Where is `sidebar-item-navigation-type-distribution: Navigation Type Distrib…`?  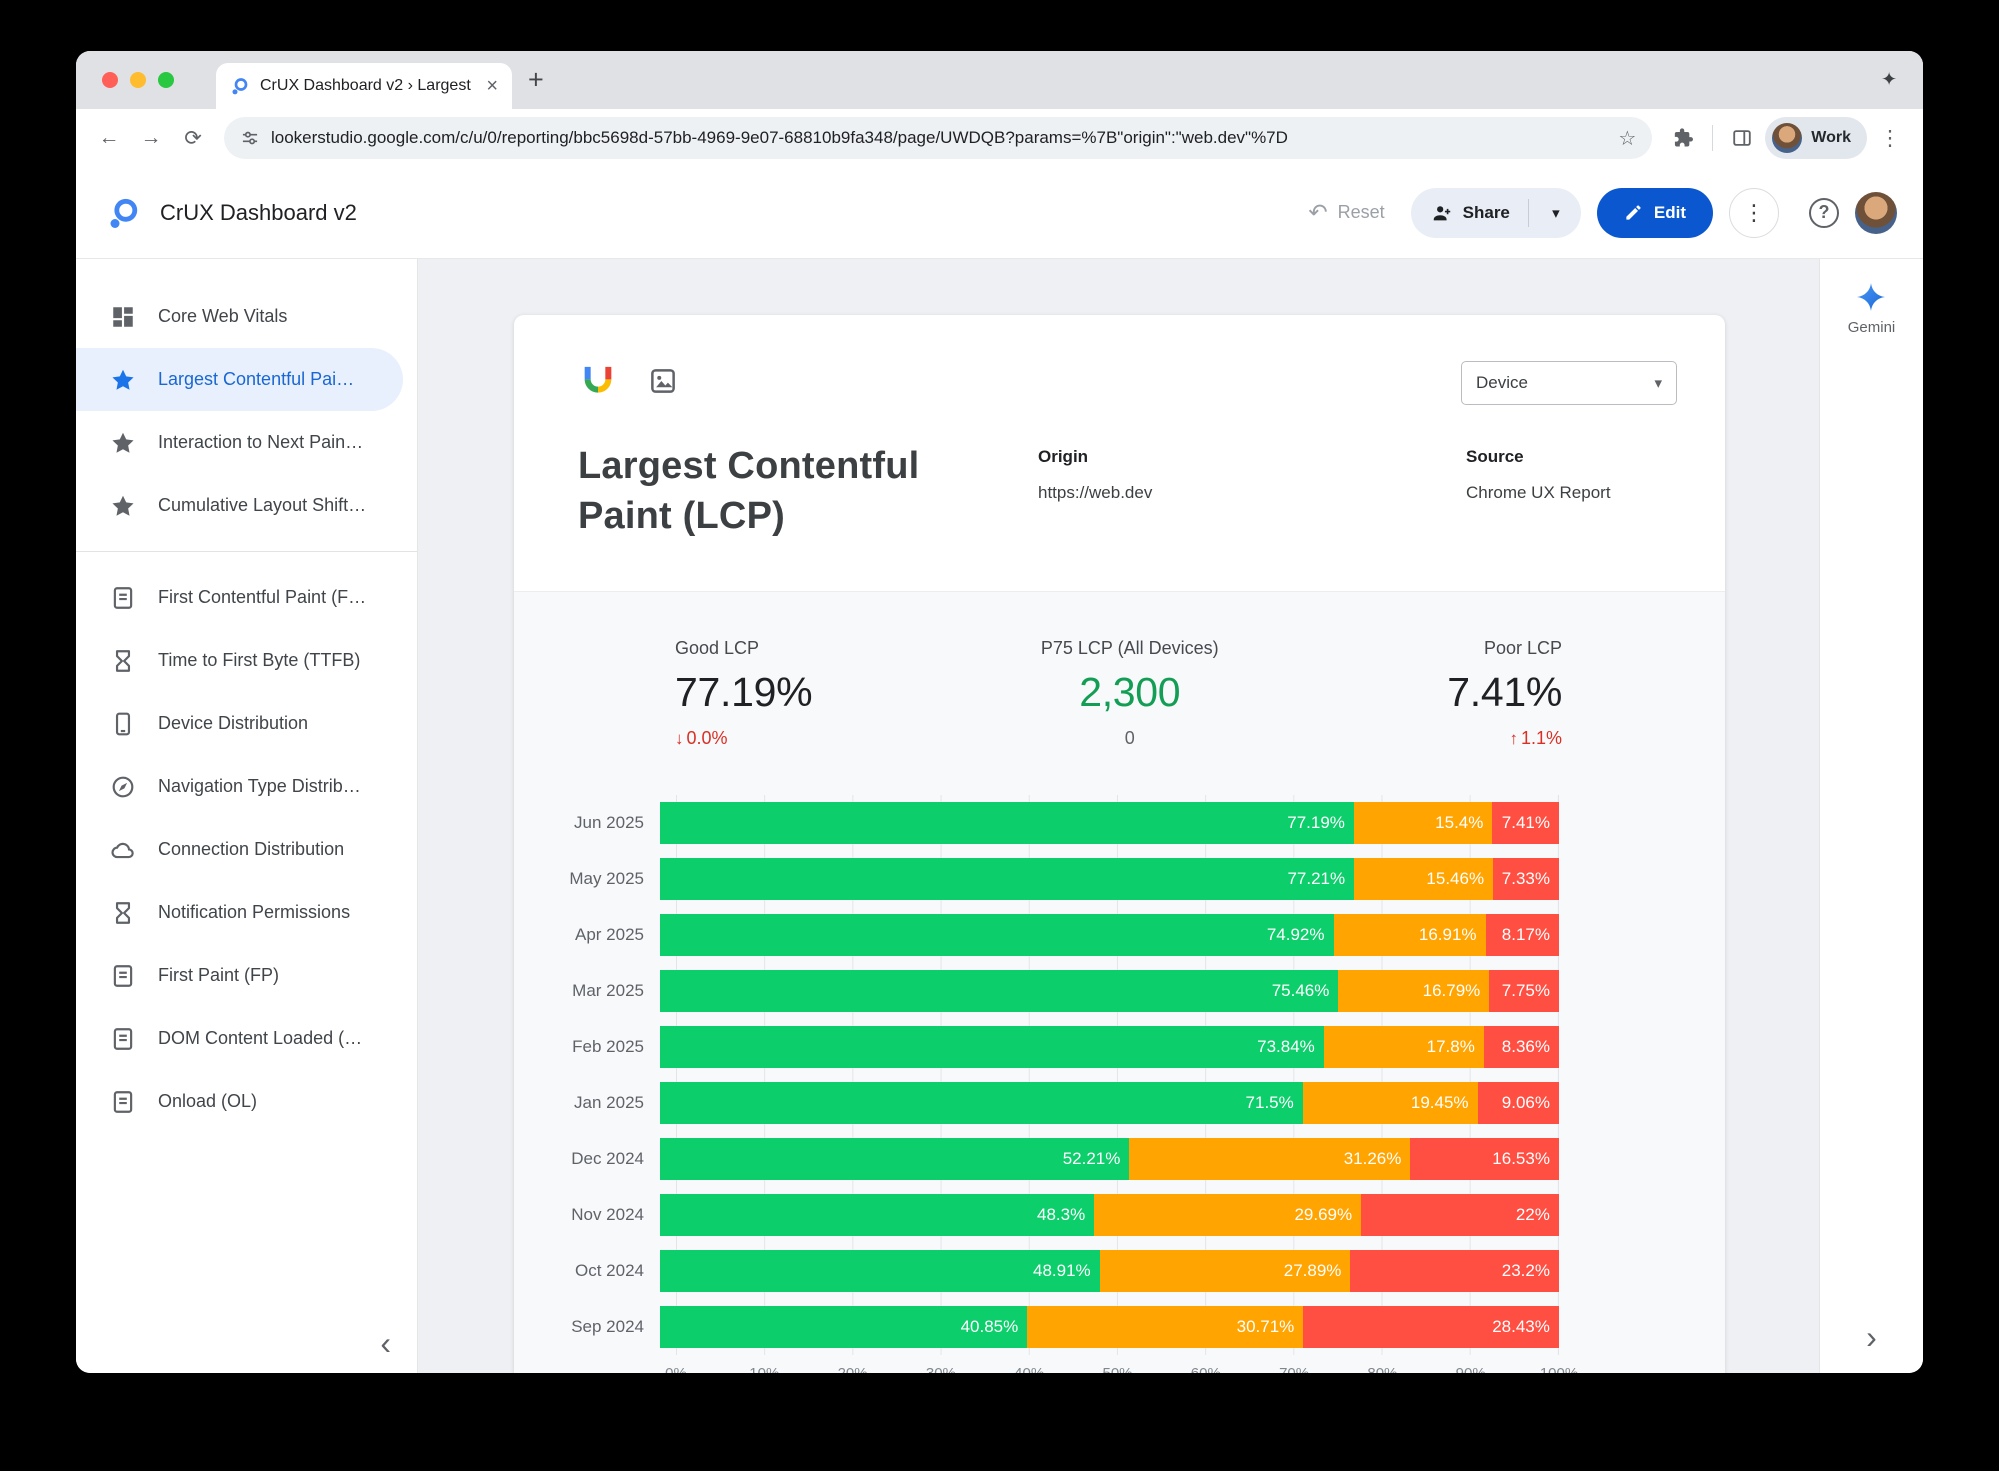 sidebar-item-navigation-type-distribution: Navigation Type Distrib… is located at coordinates (239, 786).